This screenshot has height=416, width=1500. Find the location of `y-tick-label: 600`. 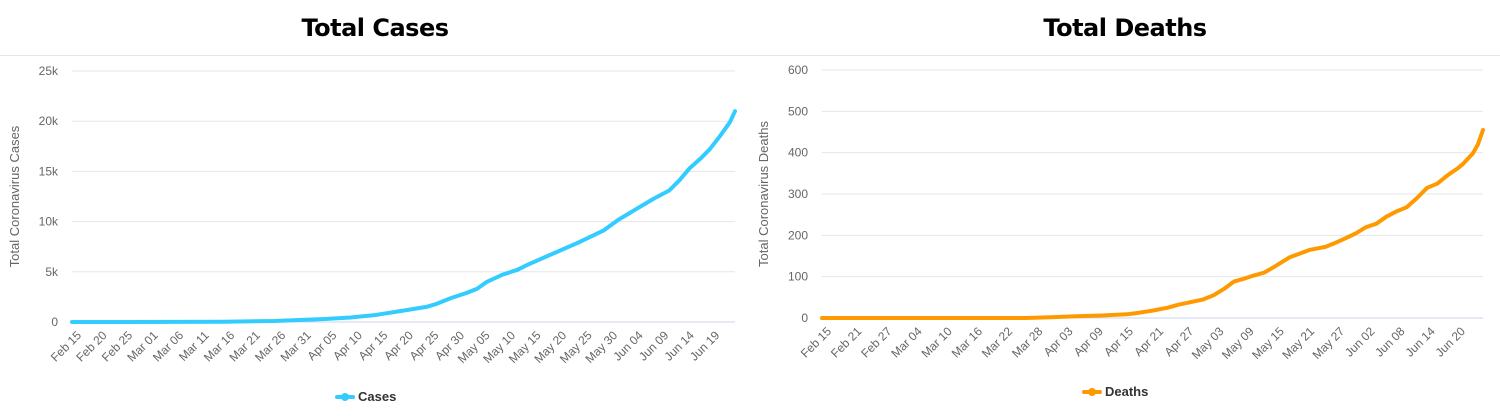

y-tick-label: 600 is located at coordinates (798, 70).